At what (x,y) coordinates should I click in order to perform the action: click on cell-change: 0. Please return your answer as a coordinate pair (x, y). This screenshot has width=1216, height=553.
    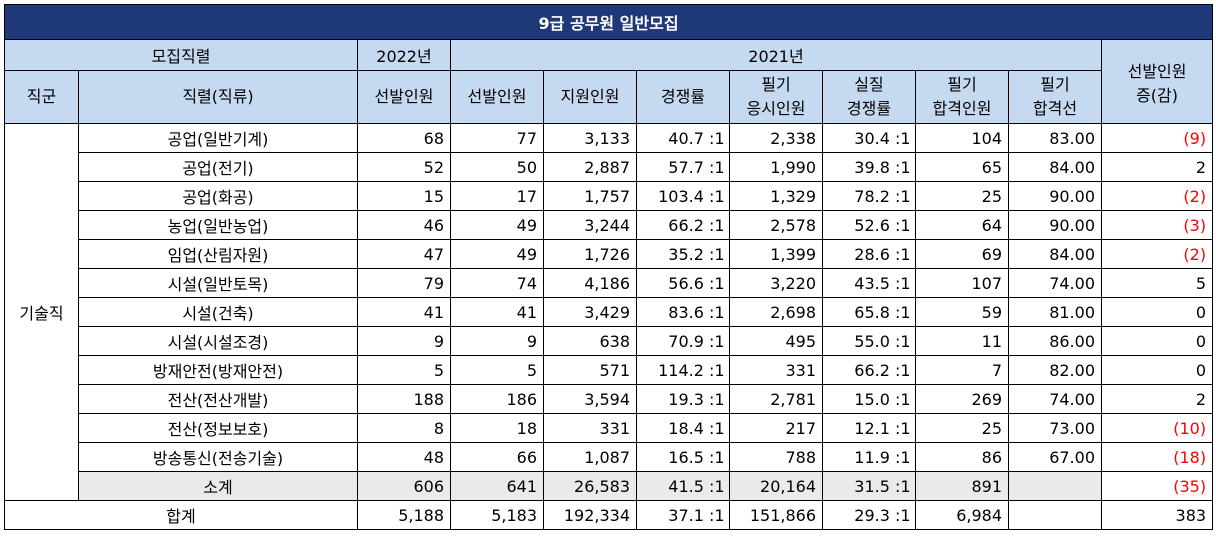
    Looking at the image, I should click on (1157, 370).